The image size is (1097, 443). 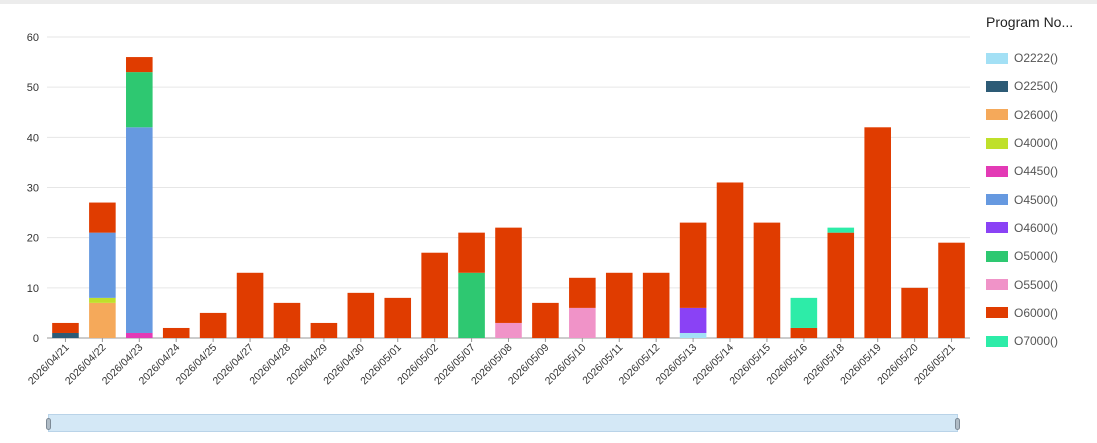 I want to click on legend-label: O5500(), so click(x=1036, y=284).